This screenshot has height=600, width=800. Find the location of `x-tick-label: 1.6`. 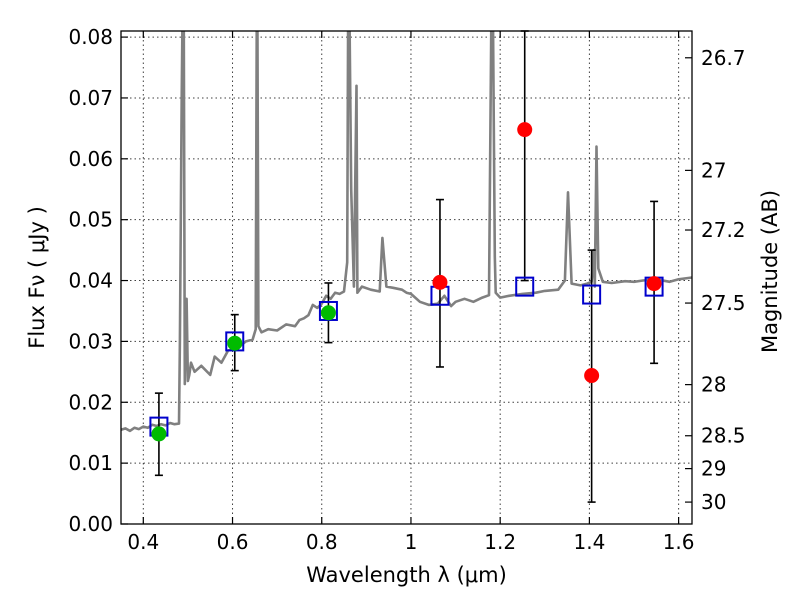

x-tick-label: 1.6 is located at coordinates (679, 542).